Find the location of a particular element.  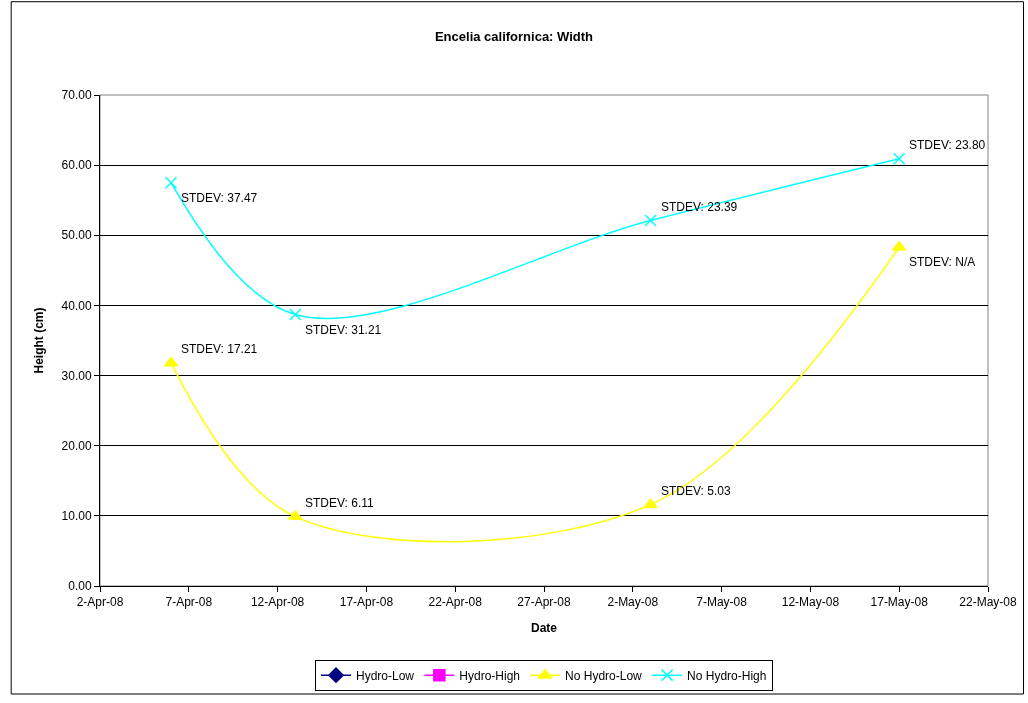

x-tick-label: 2-Apr-08 is located at coordinates (100, 602).